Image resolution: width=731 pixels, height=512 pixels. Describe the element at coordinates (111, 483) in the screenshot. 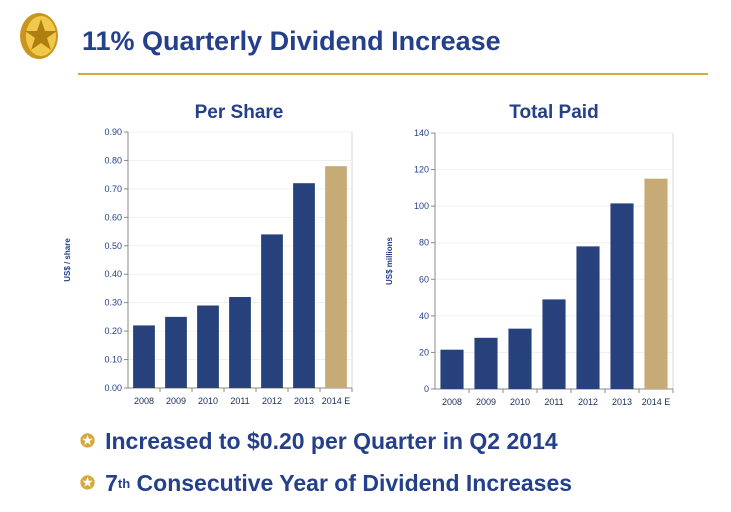

I see `bullet-text-number: 7` at that location.